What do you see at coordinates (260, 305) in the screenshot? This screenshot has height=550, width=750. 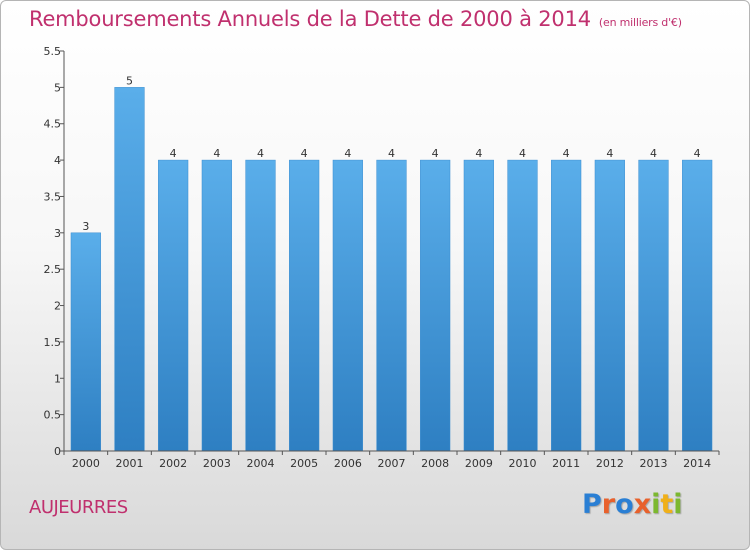 I see `bar-2004` at bounding box center [260, 305].